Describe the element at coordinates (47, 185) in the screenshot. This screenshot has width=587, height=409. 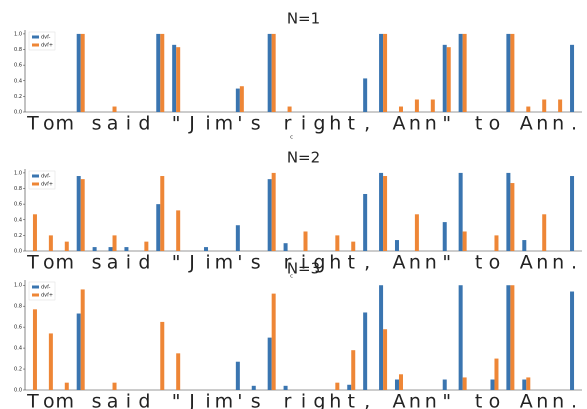
I see `legend-label: dvf+` at that location.